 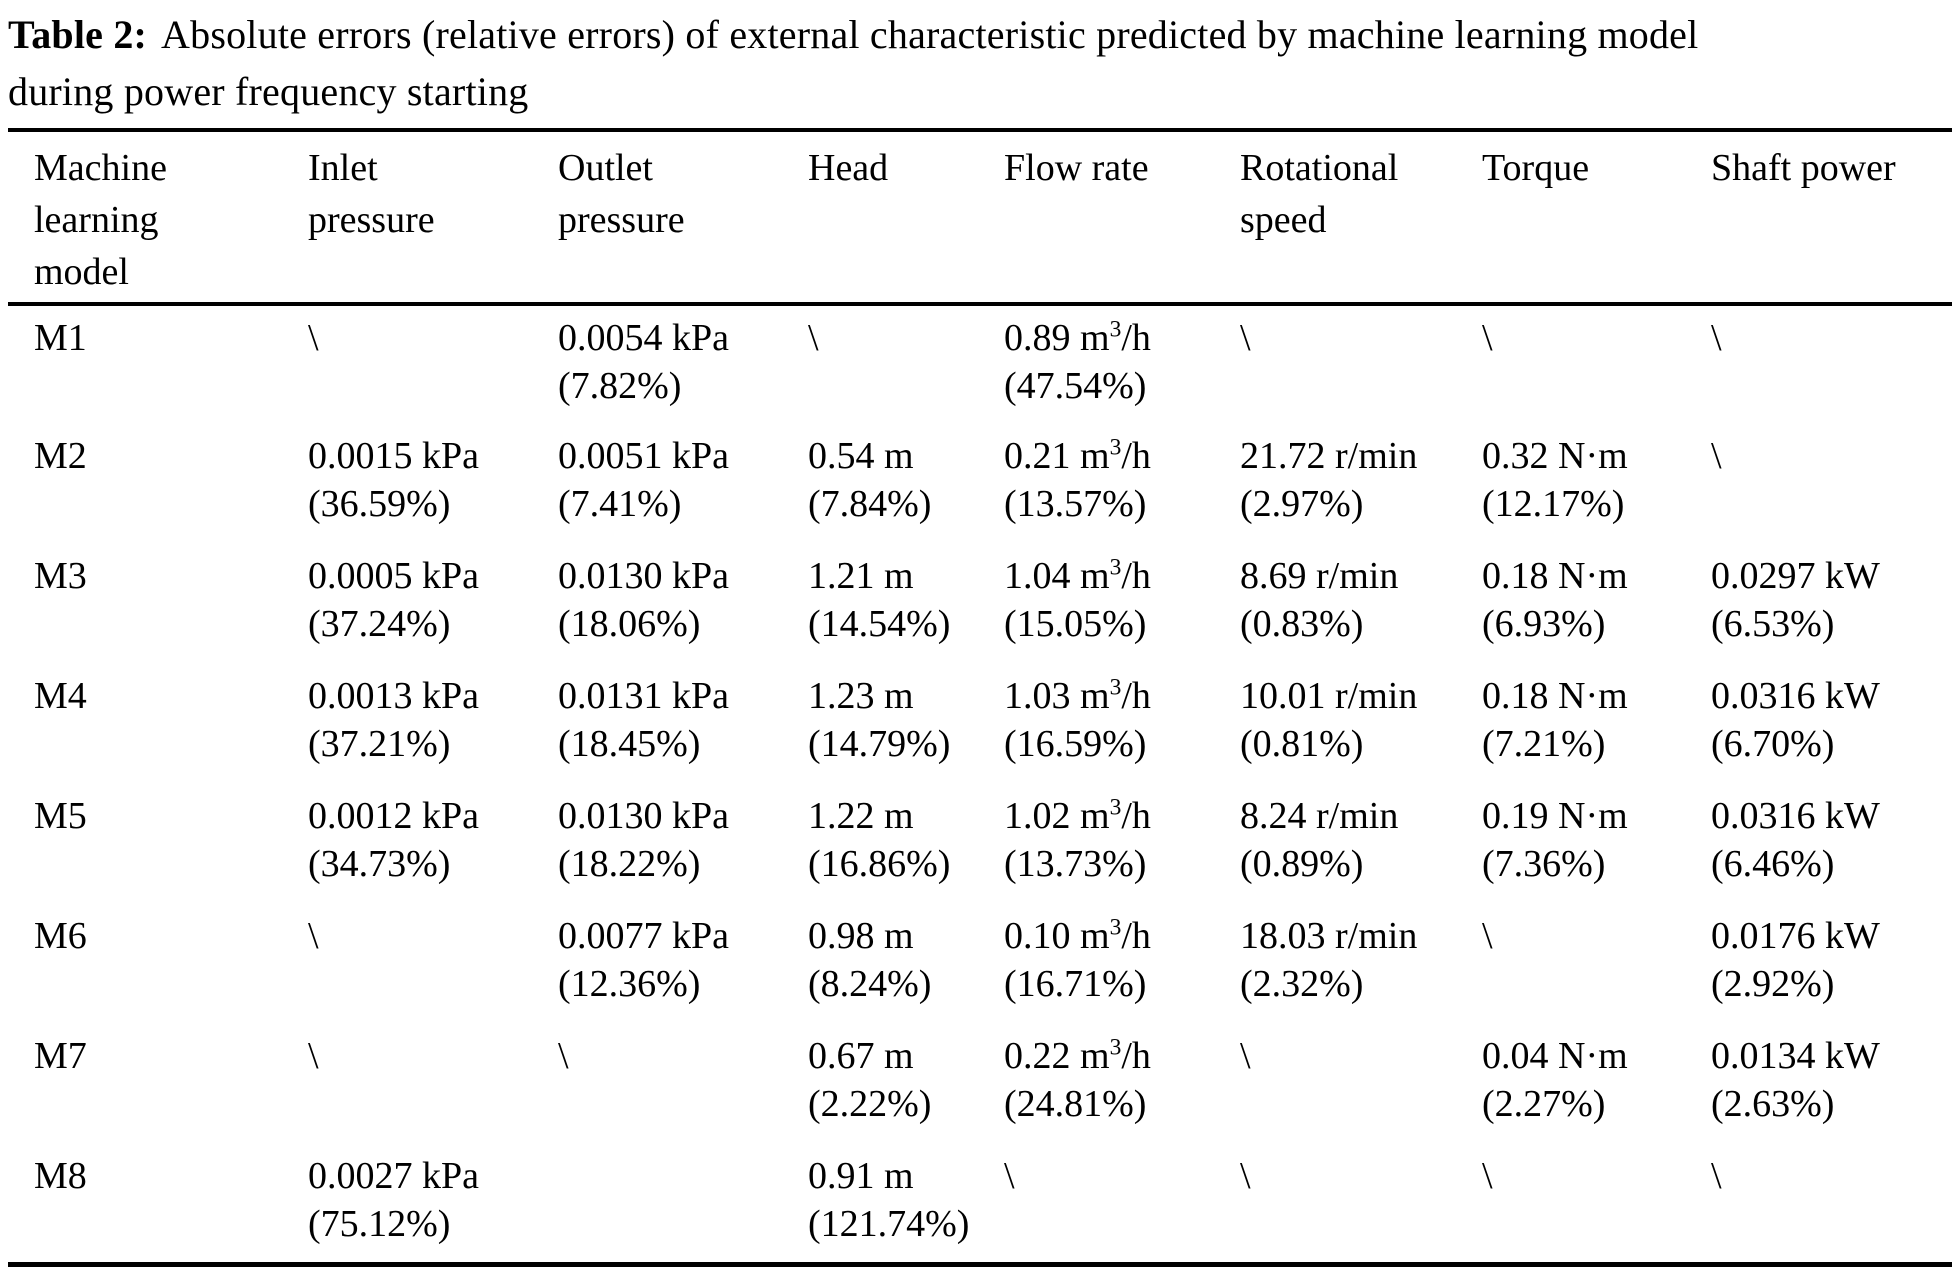 What do you see at coordinates (861, 816) in the screenshot?
I see `absolute-error-value: 1.22 m` at bounding box center [861, 816].